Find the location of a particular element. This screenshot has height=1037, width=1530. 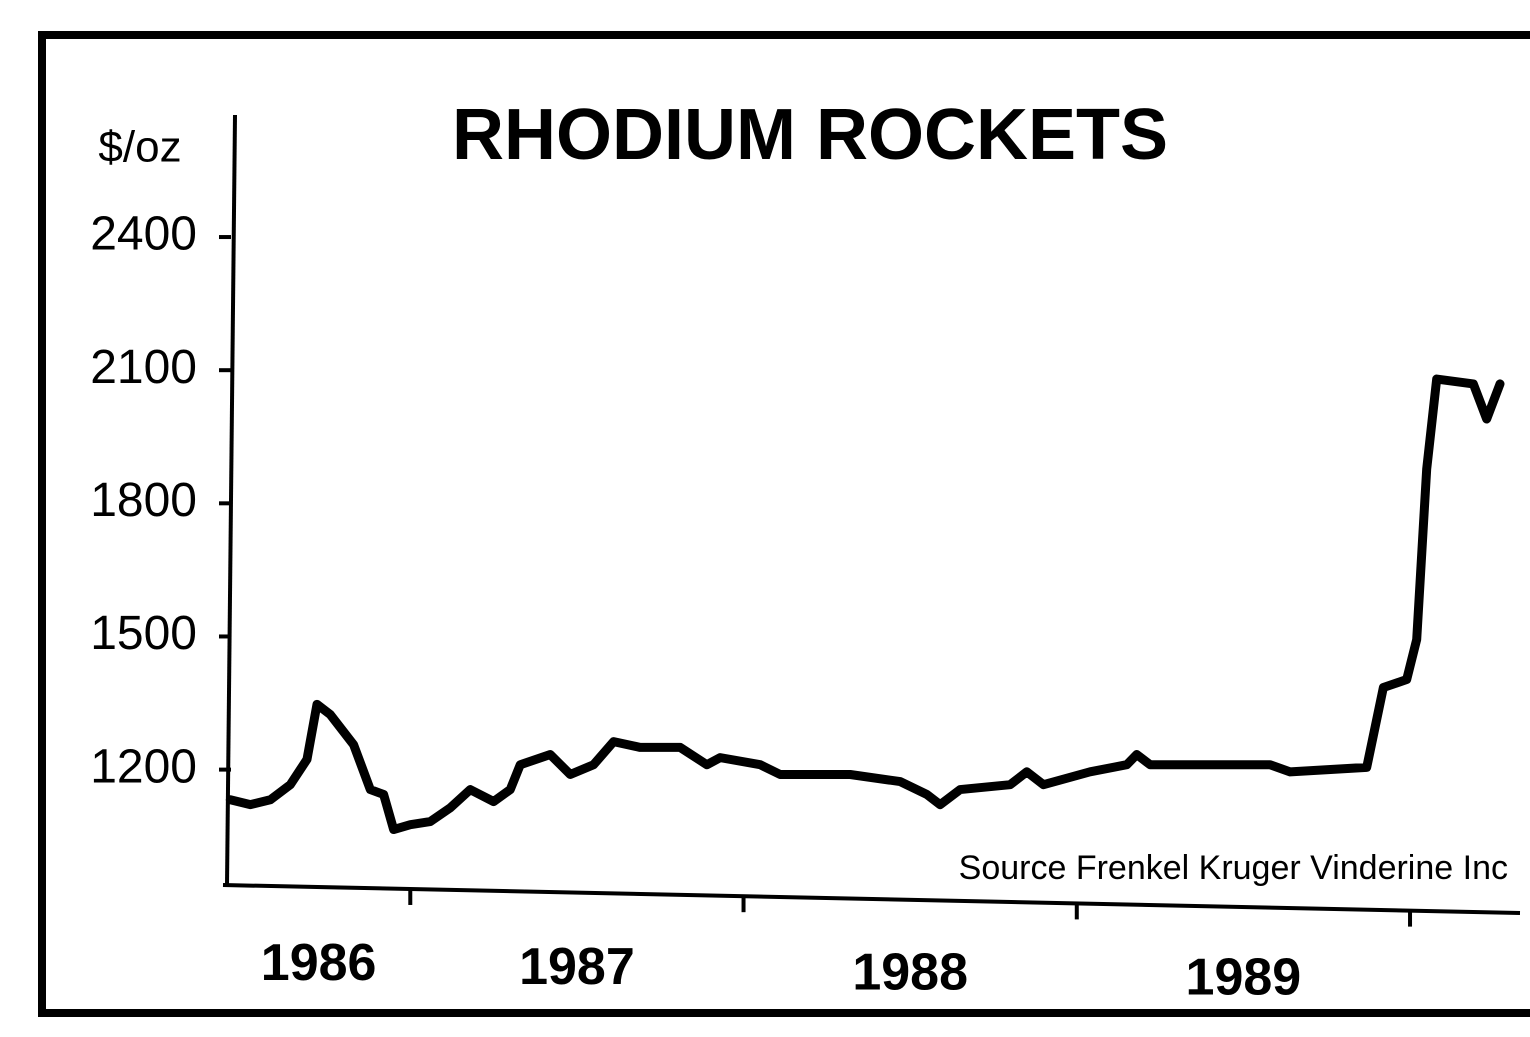

y-axis-label: $/oz is located at coordinates (139, 147).